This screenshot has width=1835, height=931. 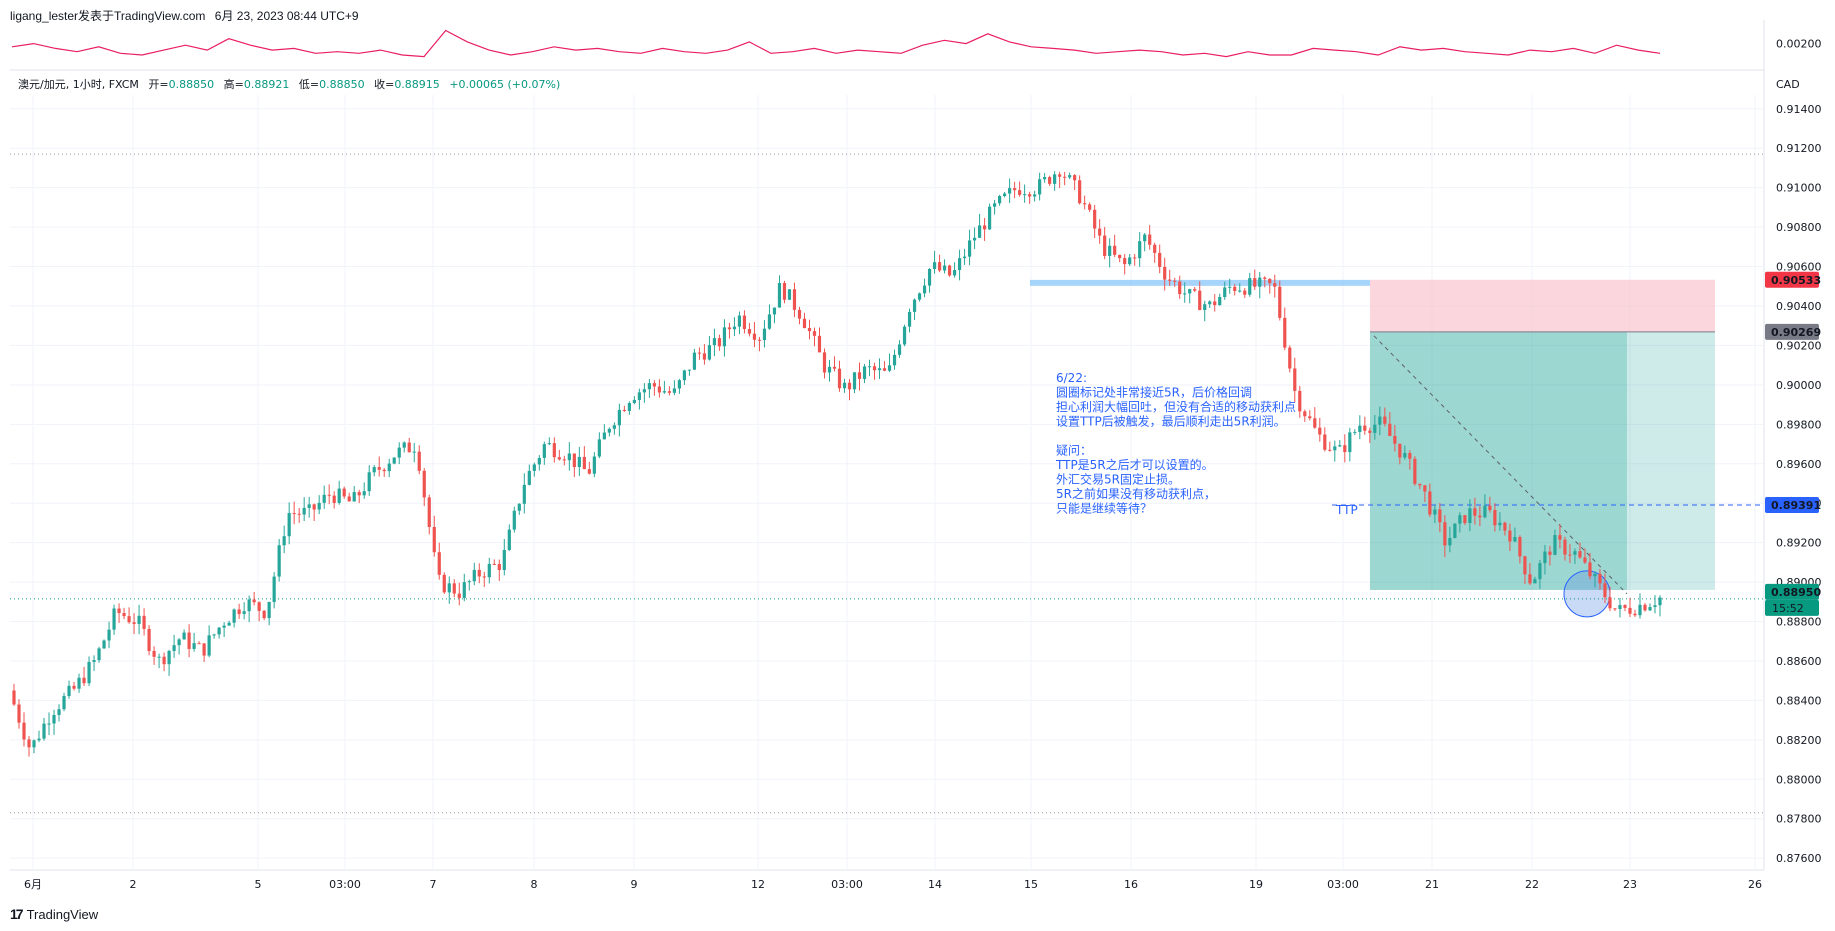 What do you see at coordinates (286, 16) in the screenshot?
I see `date-text: 6月 23, 2023 08:44 UTC+9` at bounding box center [286, 16].